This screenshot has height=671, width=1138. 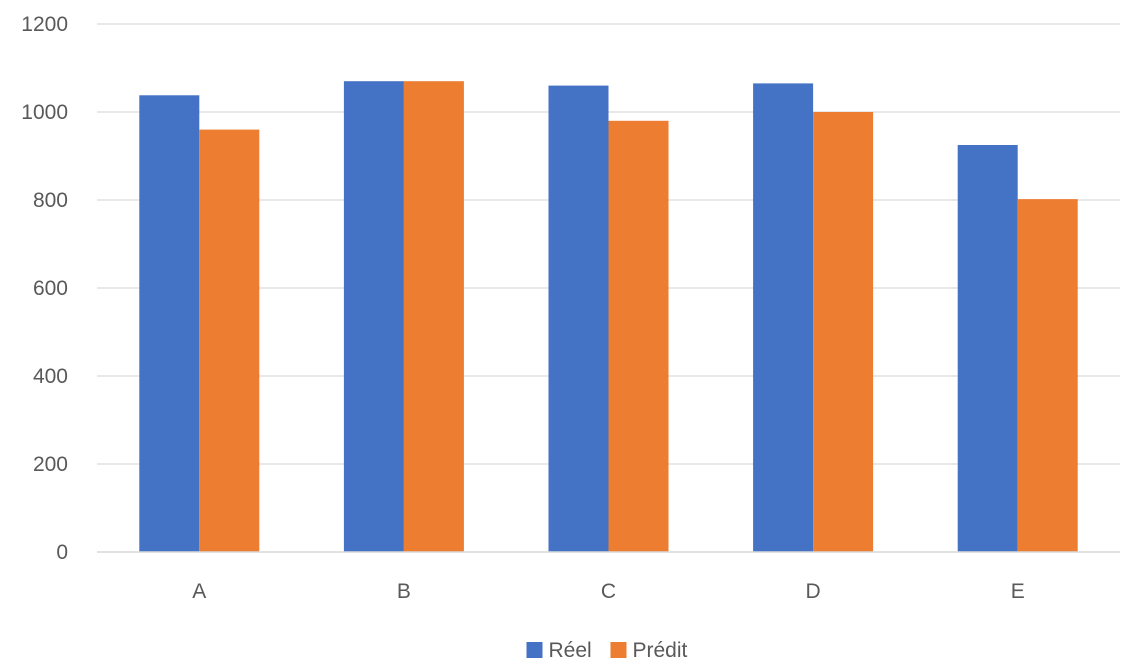 What do you see at coordinates (44, 24) in the screenshot?
I see `y-tick-label: 1200` at bounding box center [44, 24].